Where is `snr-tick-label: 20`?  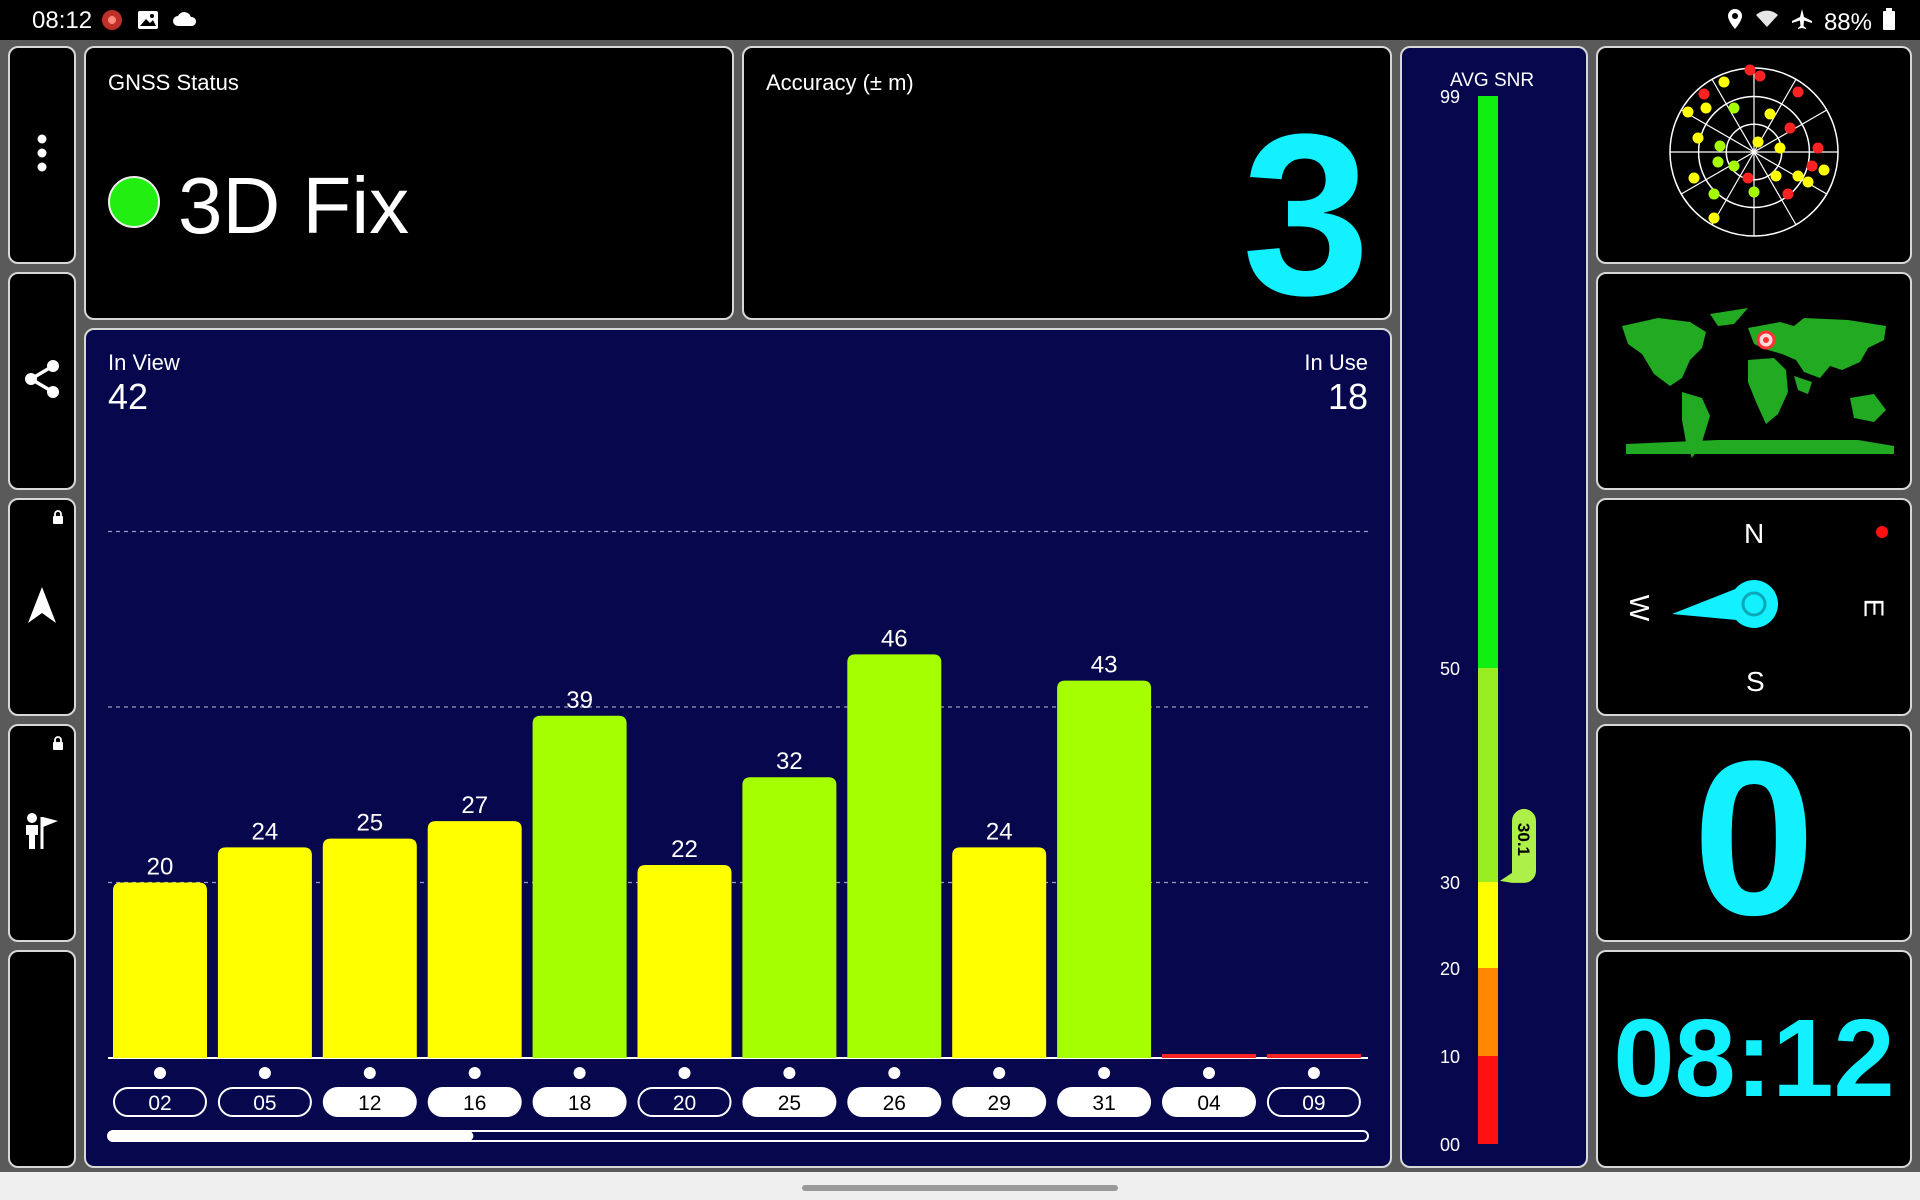
snr-tick-label: 20 is located at coordinates (1450, 969).